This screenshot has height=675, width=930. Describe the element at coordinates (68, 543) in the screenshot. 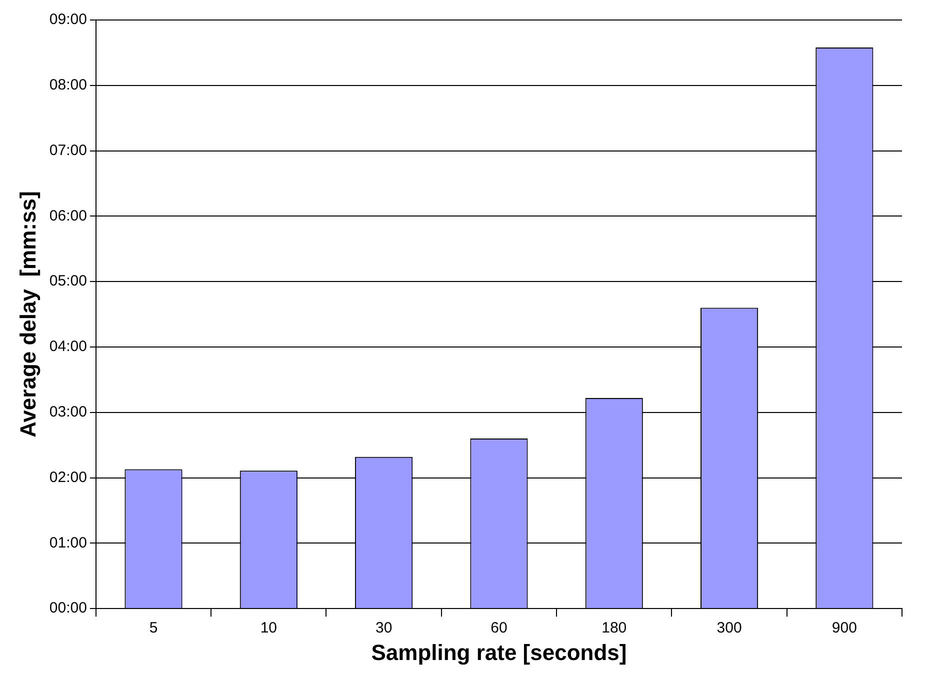

I see `y-tick-label: 01:00` at that location.